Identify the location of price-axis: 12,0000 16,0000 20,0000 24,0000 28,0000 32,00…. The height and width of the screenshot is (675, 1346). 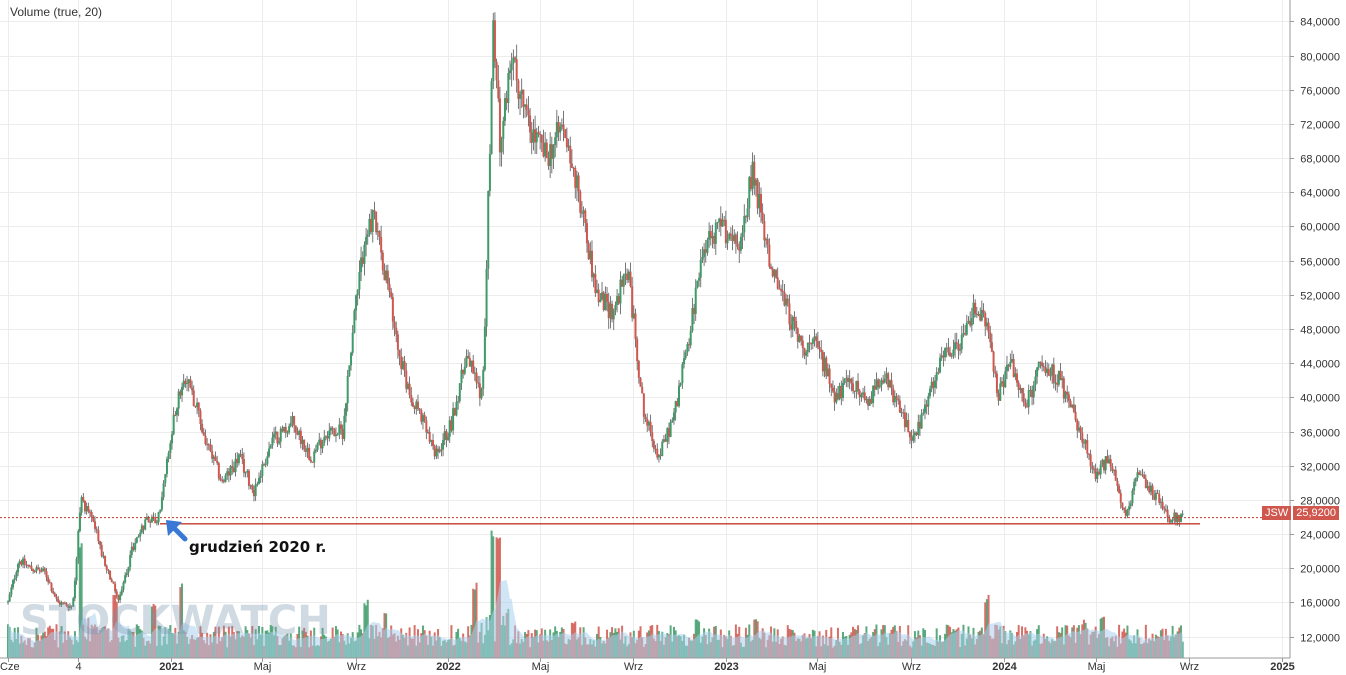
(1314, 329).